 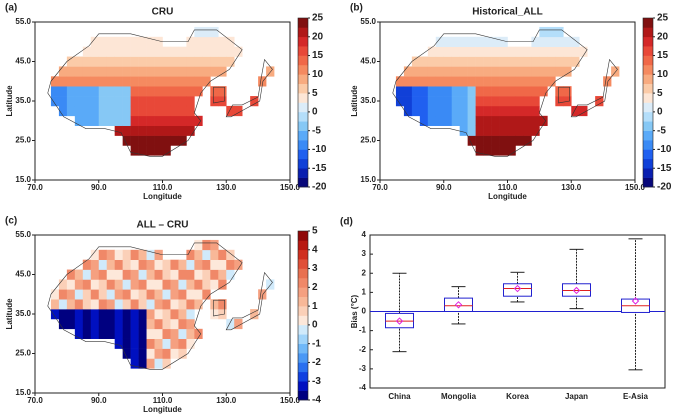 I want to click on map-cells, so click(x=162, y=91).